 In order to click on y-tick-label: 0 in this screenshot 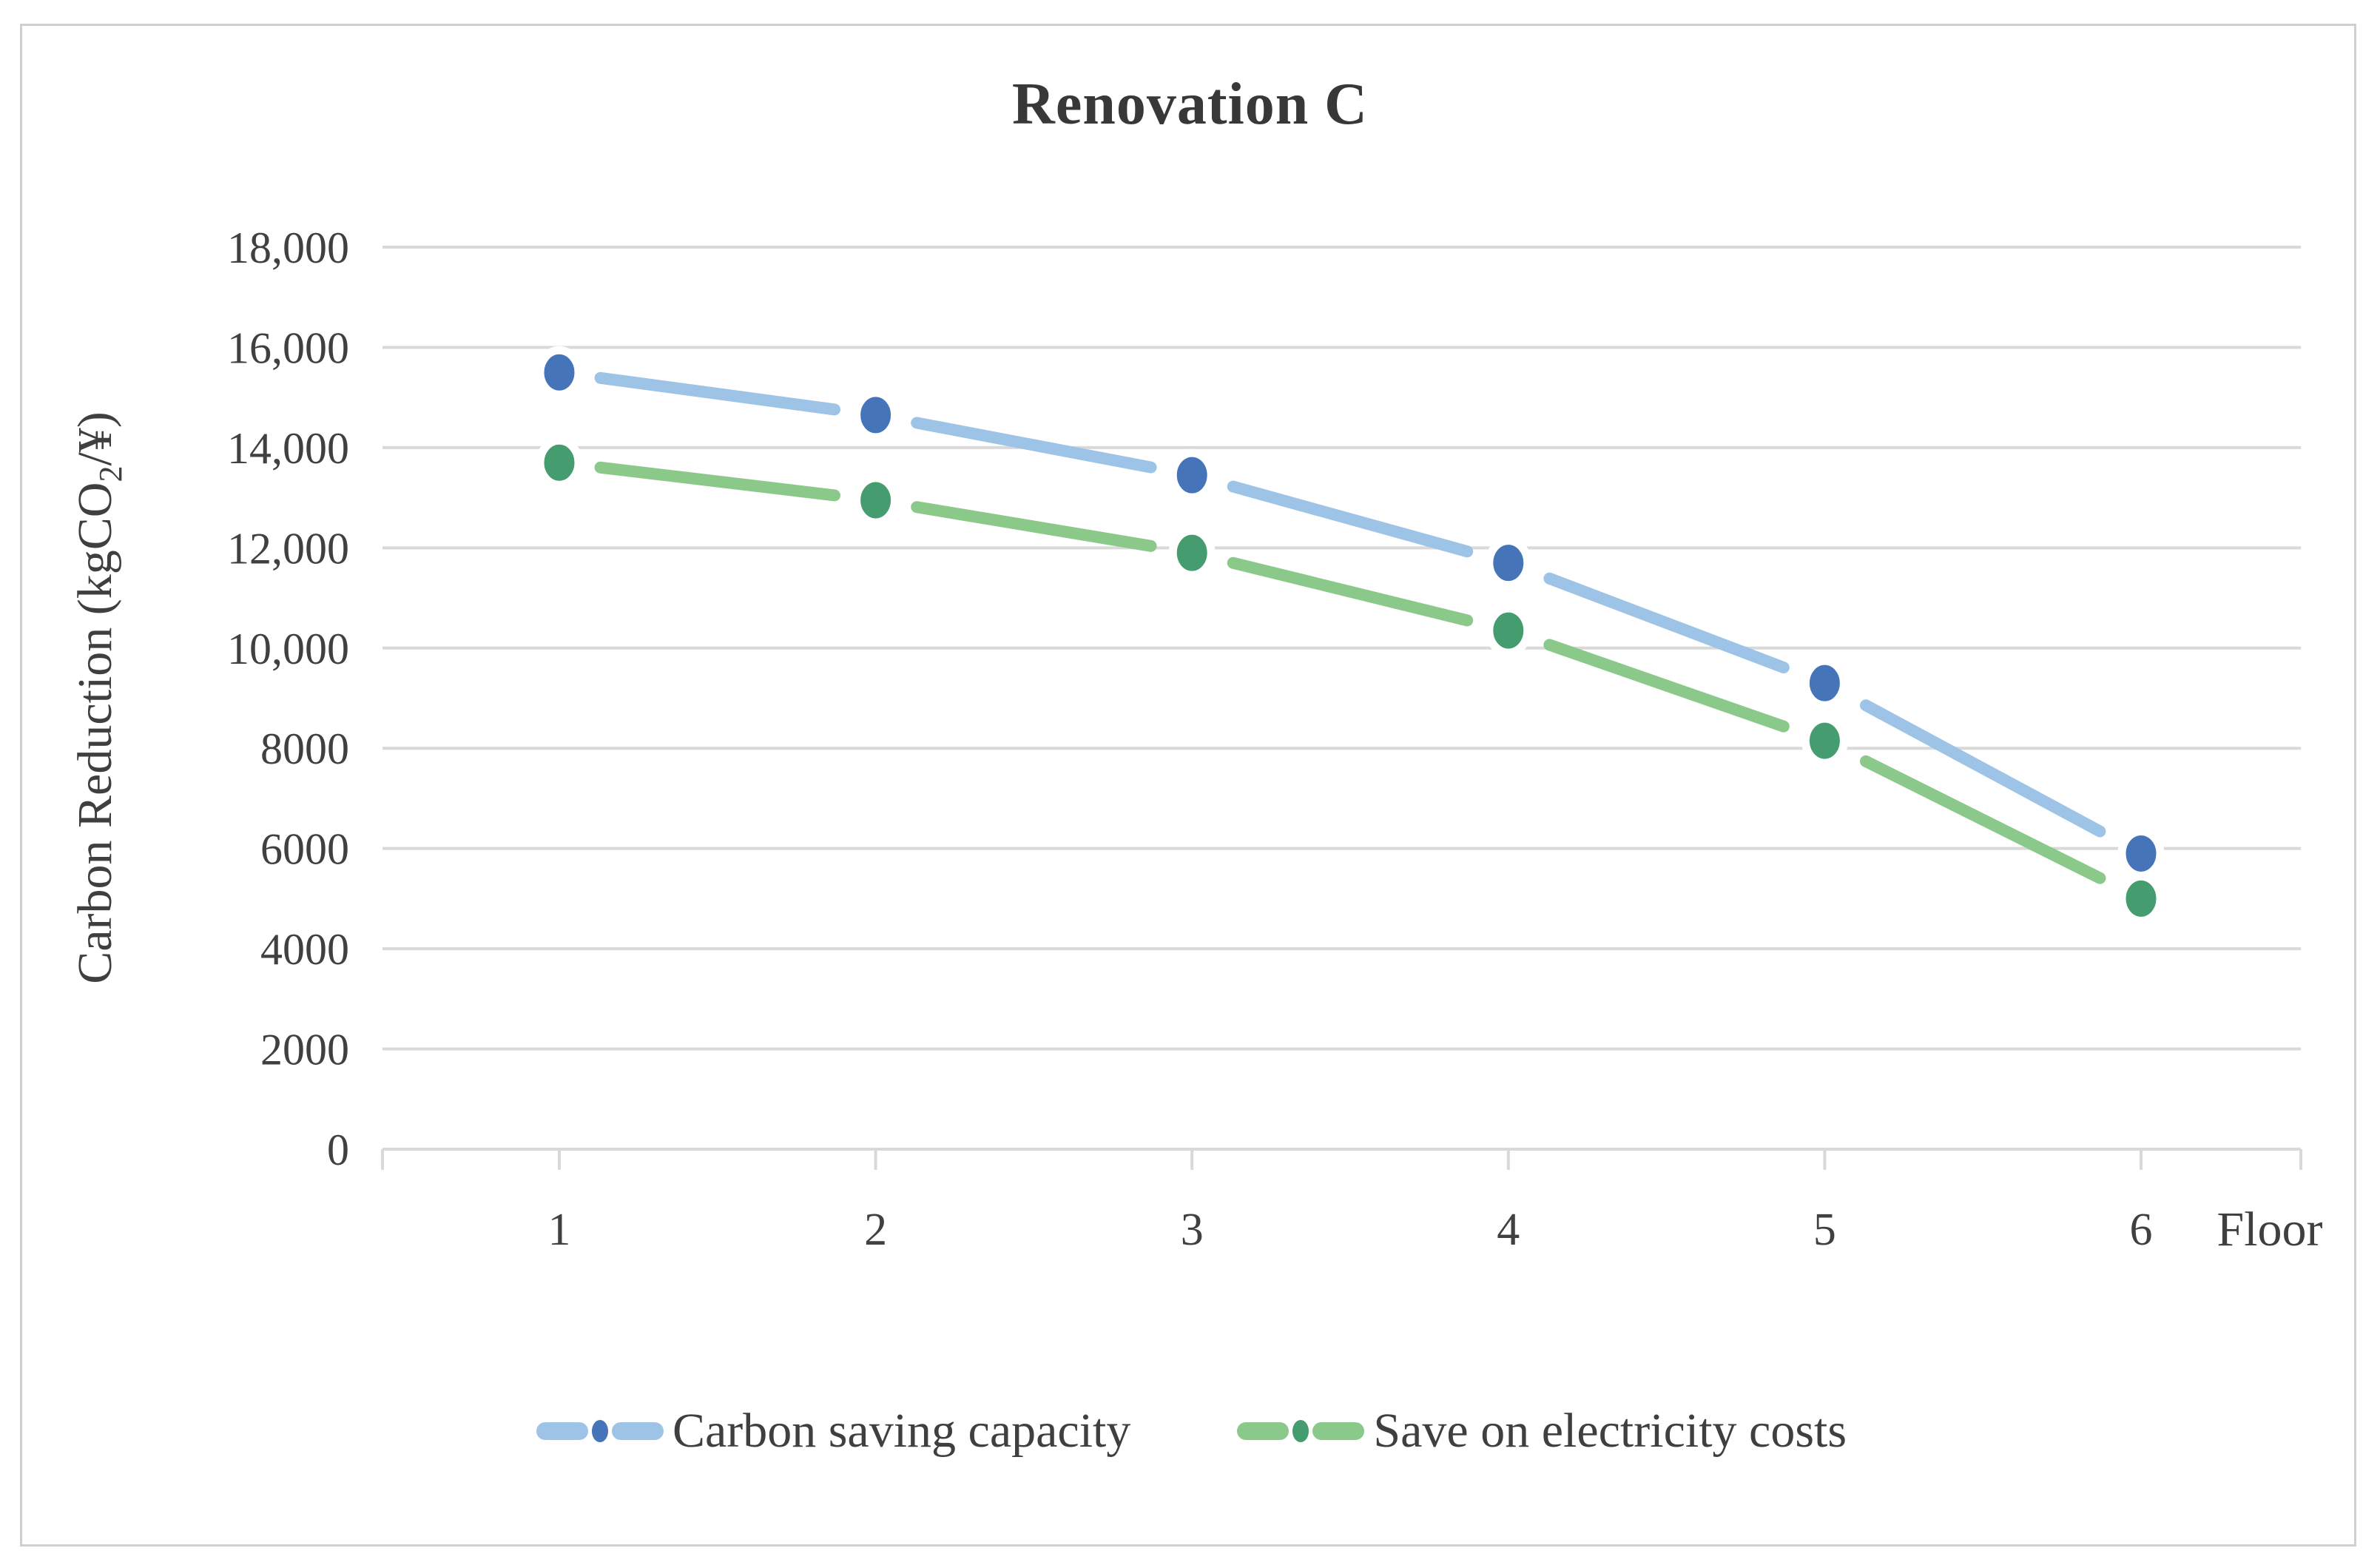, I will do `click(338, 1149)`.